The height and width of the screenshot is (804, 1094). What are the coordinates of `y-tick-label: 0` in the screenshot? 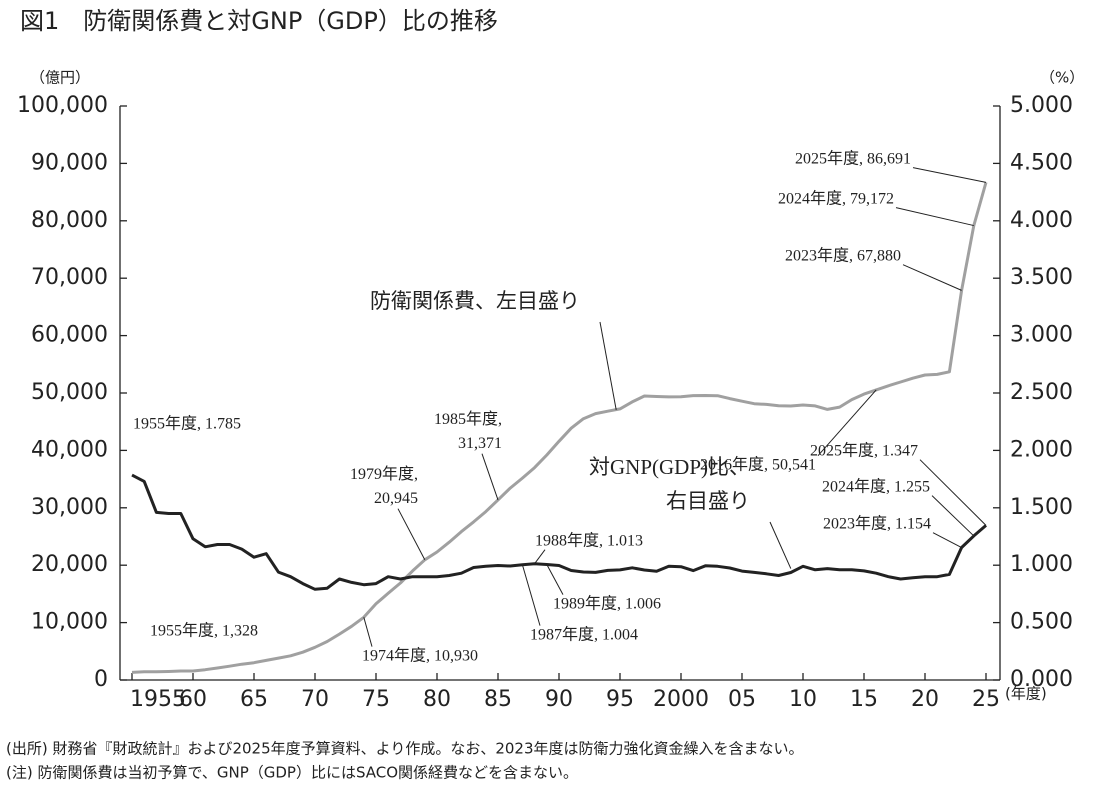 It's located at (101, 679).